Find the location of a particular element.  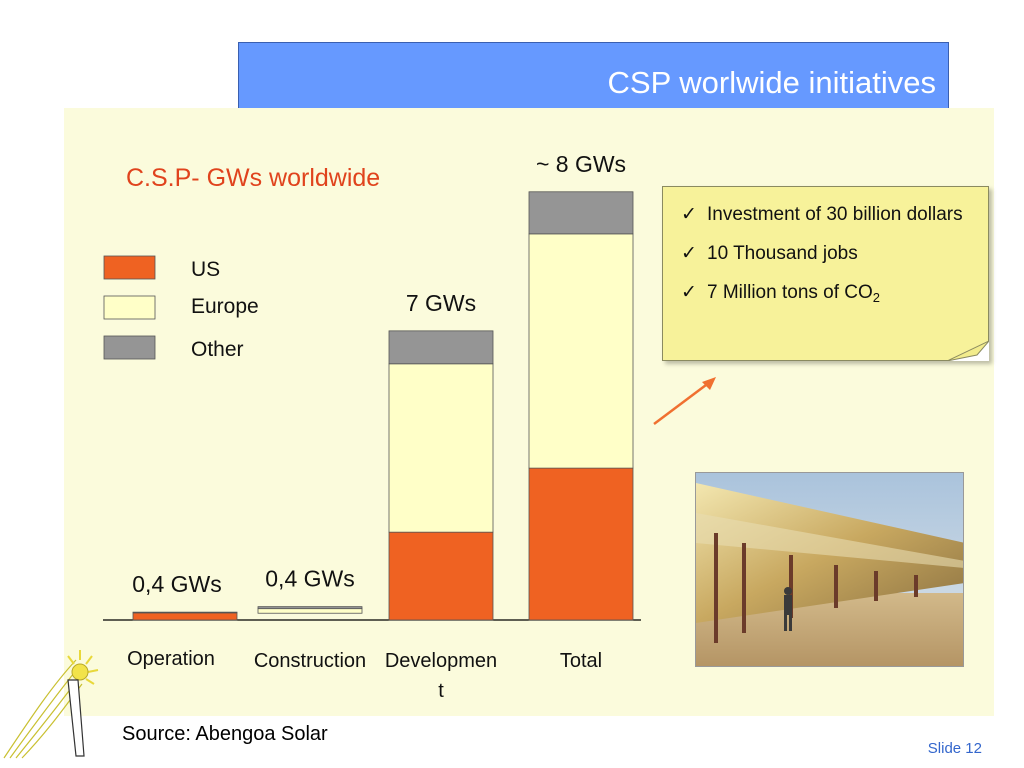

legend-label: Other is located at coordinates (217, 349).